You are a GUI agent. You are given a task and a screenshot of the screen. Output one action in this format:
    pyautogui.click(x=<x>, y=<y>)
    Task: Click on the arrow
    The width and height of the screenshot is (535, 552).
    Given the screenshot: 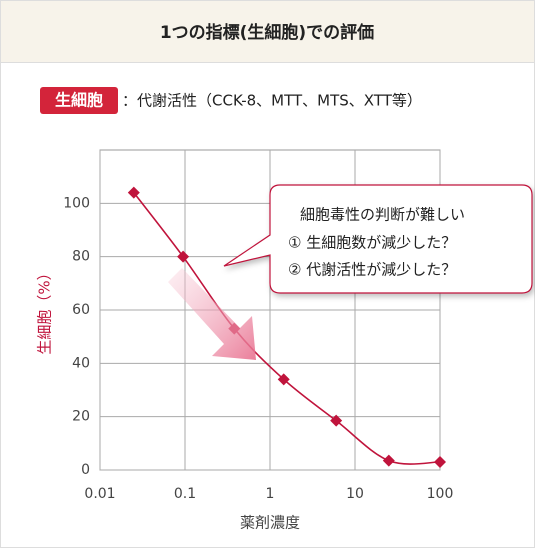 What is the action you would take?
    pyautogui.click(x=212, y=314)
    